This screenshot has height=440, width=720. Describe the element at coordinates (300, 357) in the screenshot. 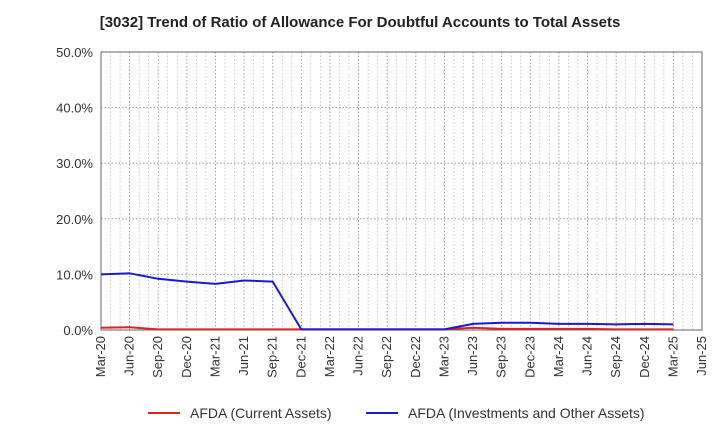

I see `x-tick-label: Dec-21` at that location.